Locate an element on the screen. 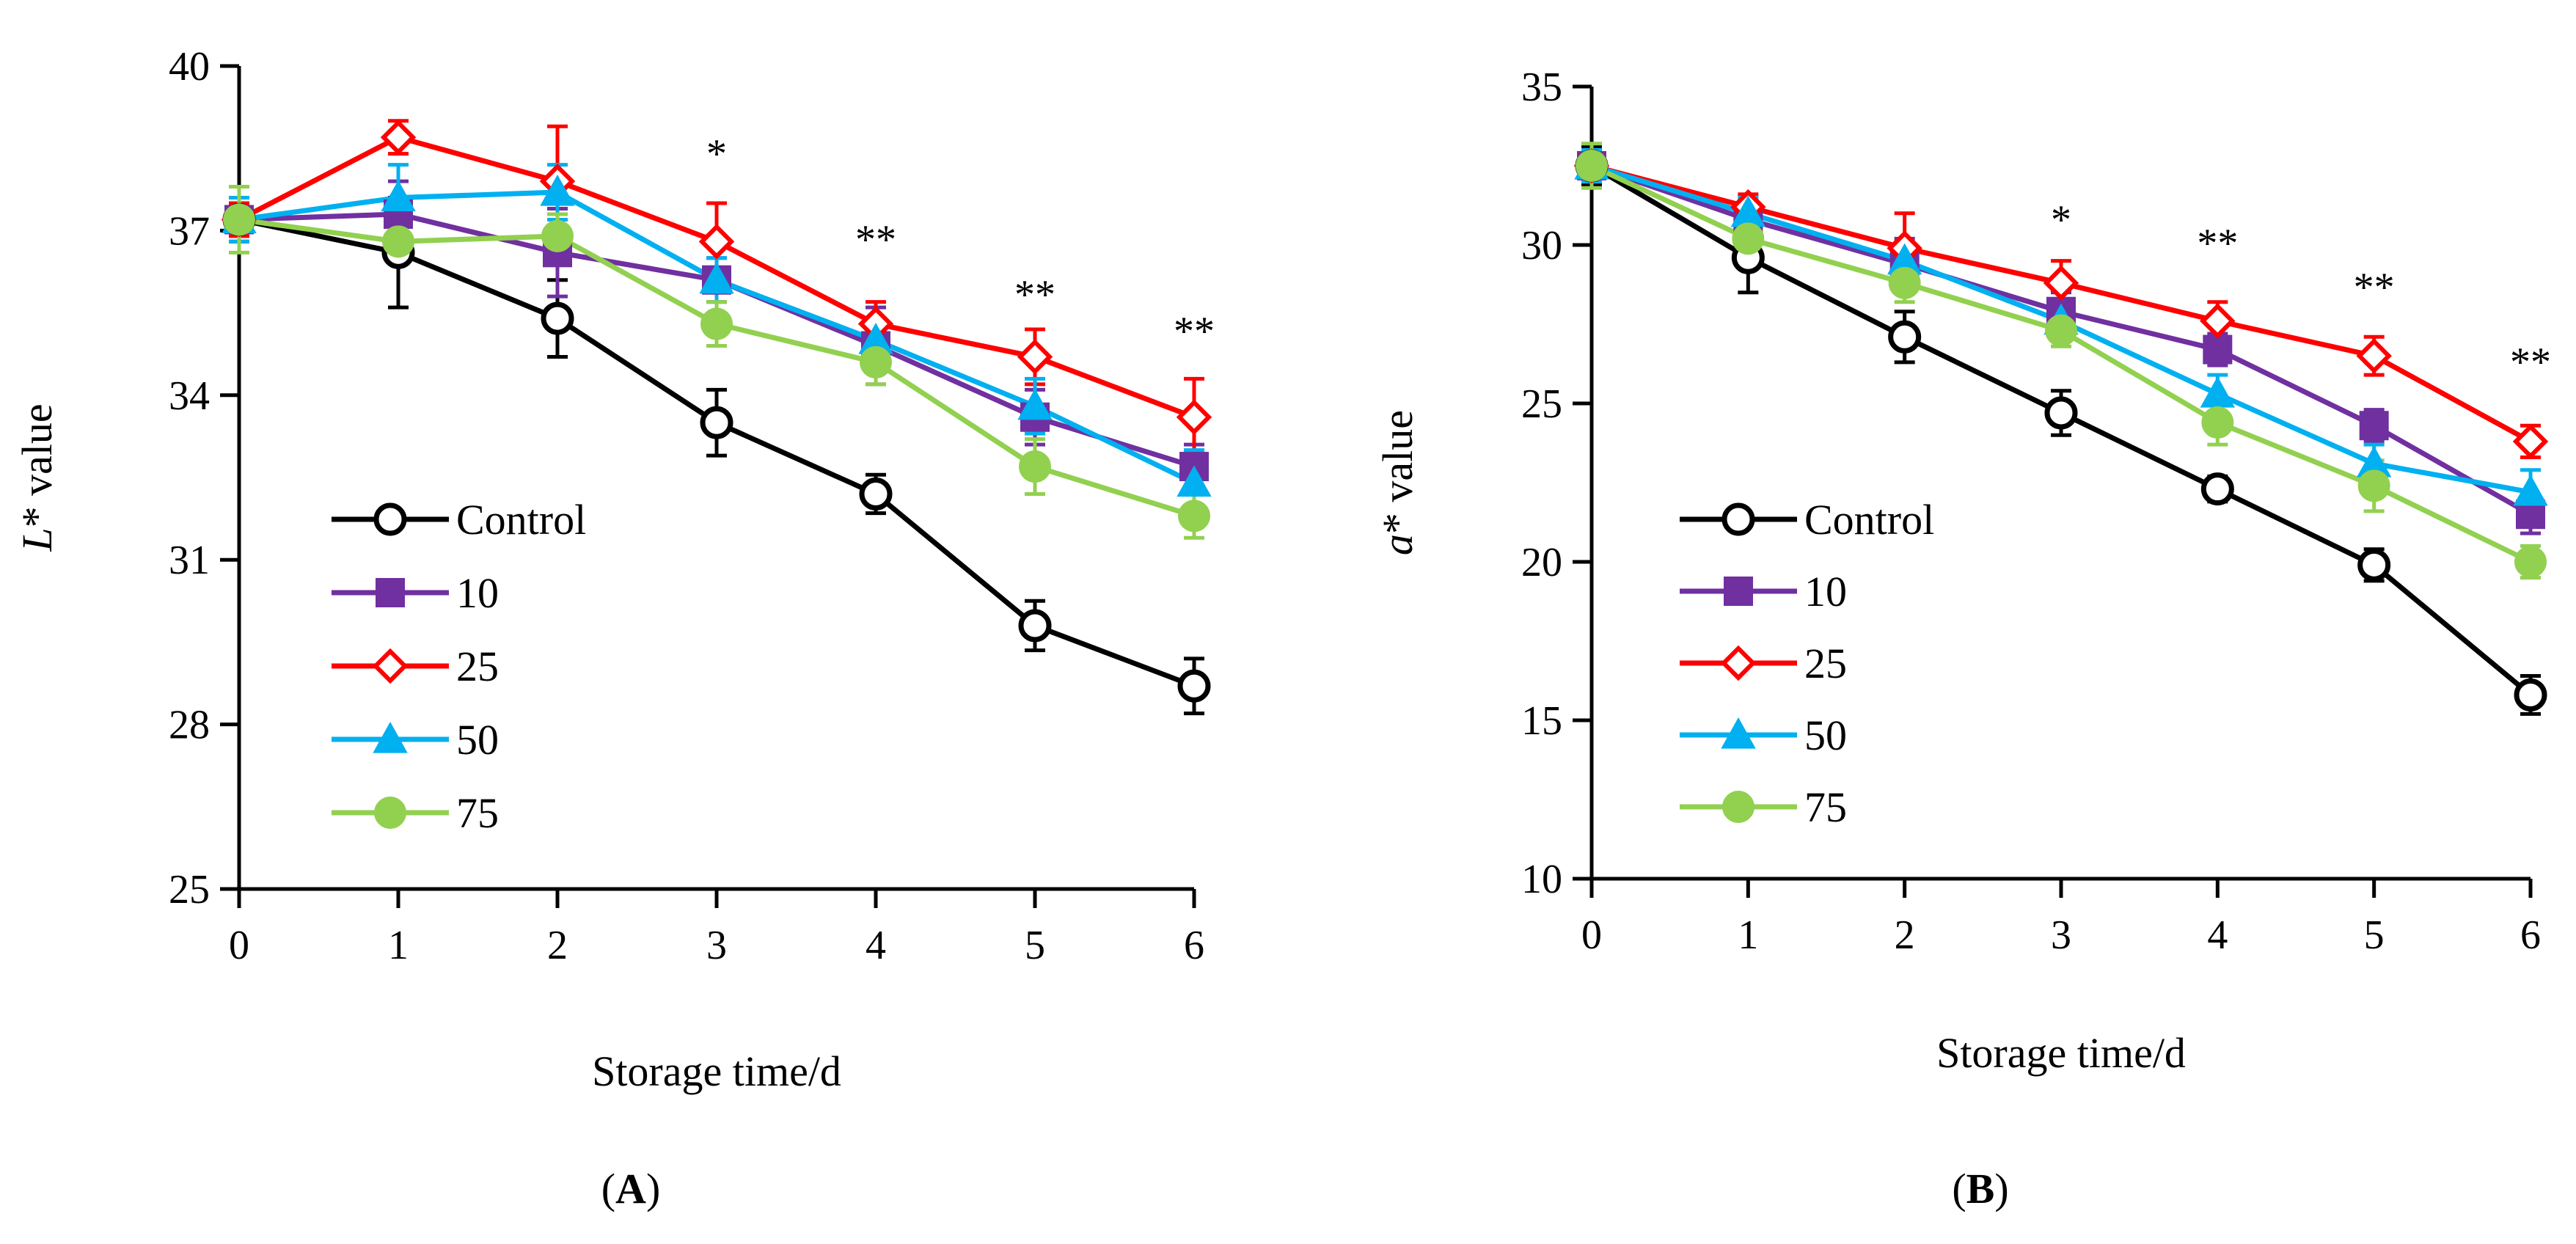 The image size is (2576, 1244). y-tick-label: 40 is located at coordinates (189, 66).